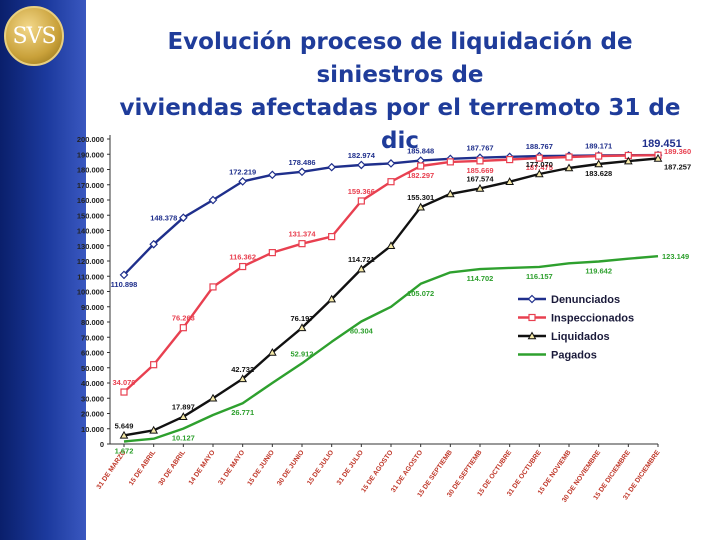  Describe the element at coordinates (302, 318) in the screenshot. I see `data-label: 76.197` at that location.